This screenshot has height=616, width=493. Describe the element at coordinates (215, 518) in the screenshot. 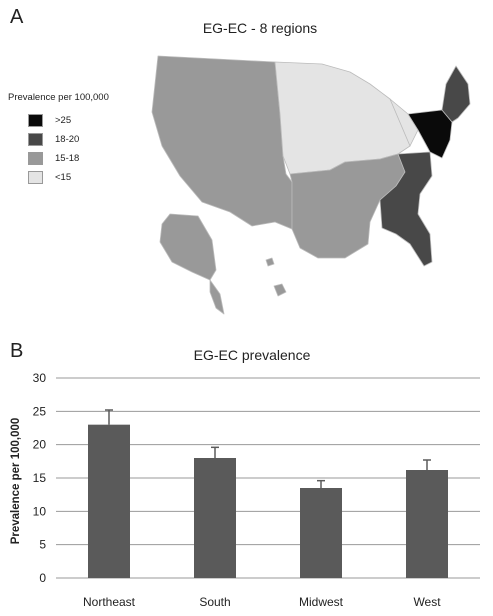

I see `bar-south` at that location.